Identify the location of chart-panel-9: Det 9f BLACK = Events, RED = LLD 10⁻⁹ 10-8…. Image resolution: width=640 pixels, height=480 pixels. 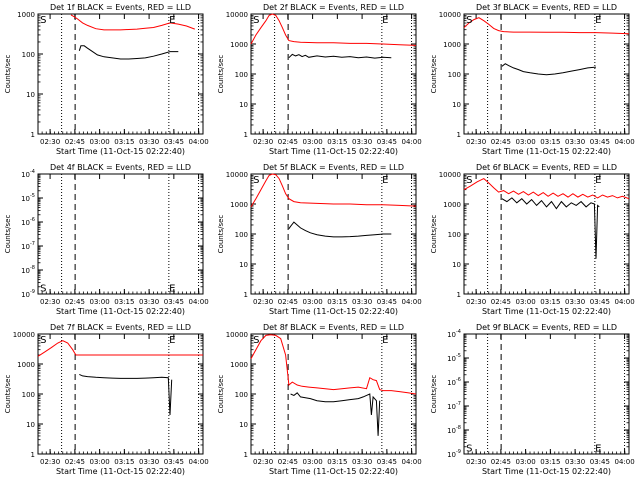
(532, 399).